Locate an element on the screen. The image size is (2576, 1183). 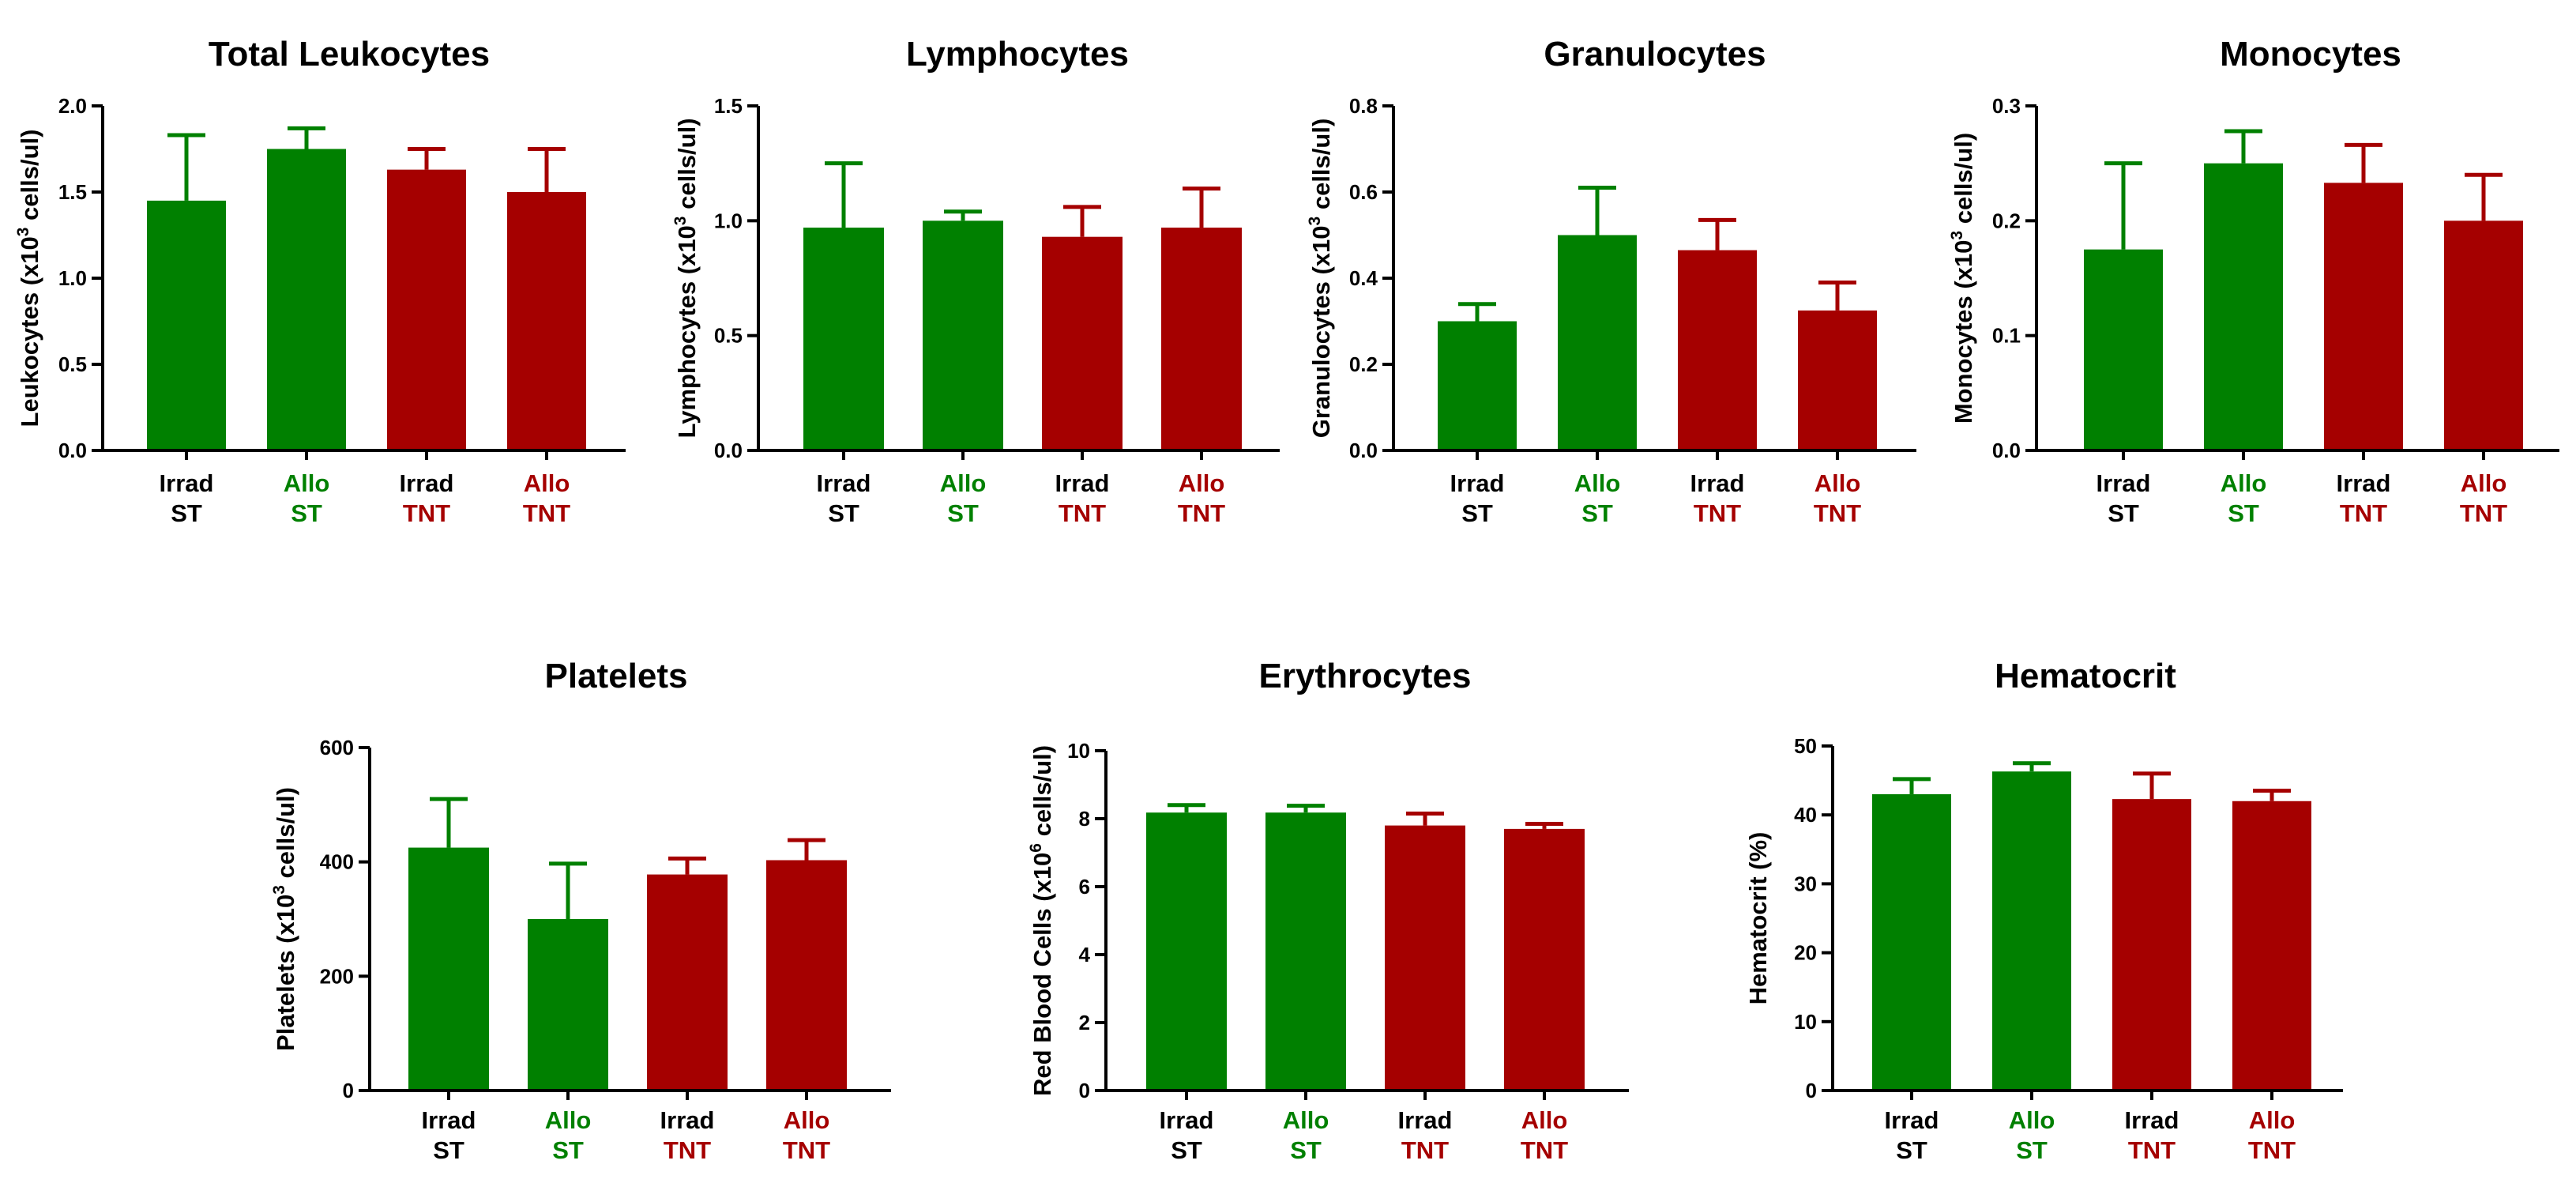
chart-erythrocytes-ytick-label-1: 2 is located at coordinates (1084, 1023).